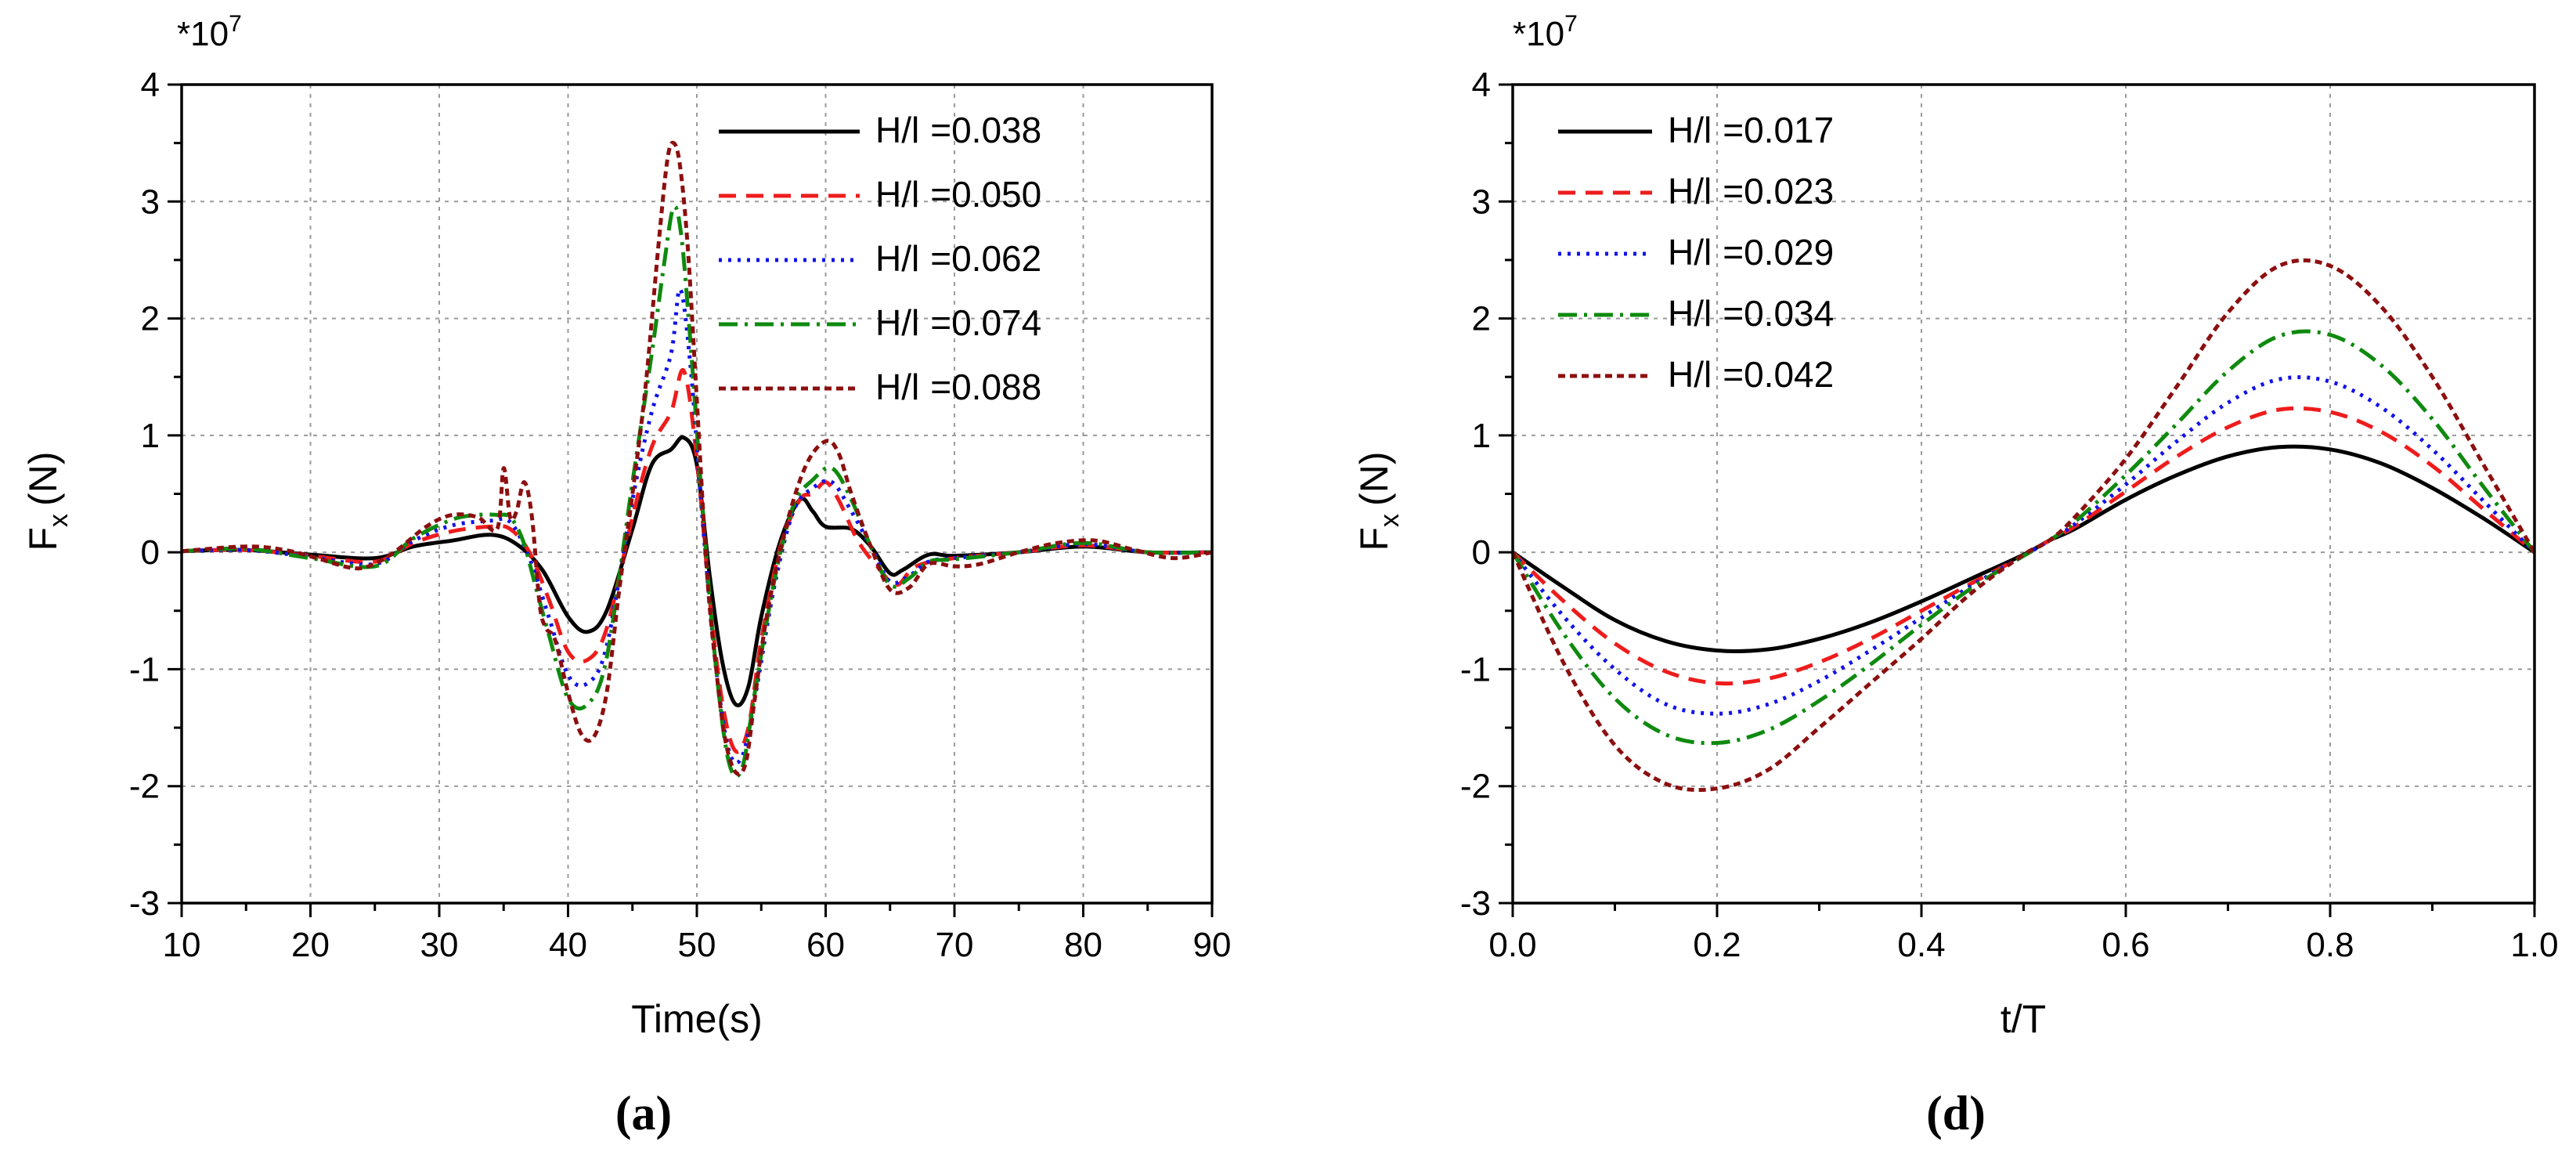  What do you see at coordinates (2330, 945) in the screenshot?
I see `x-tick-label: 0.8` at bounding box center [2330, 945].